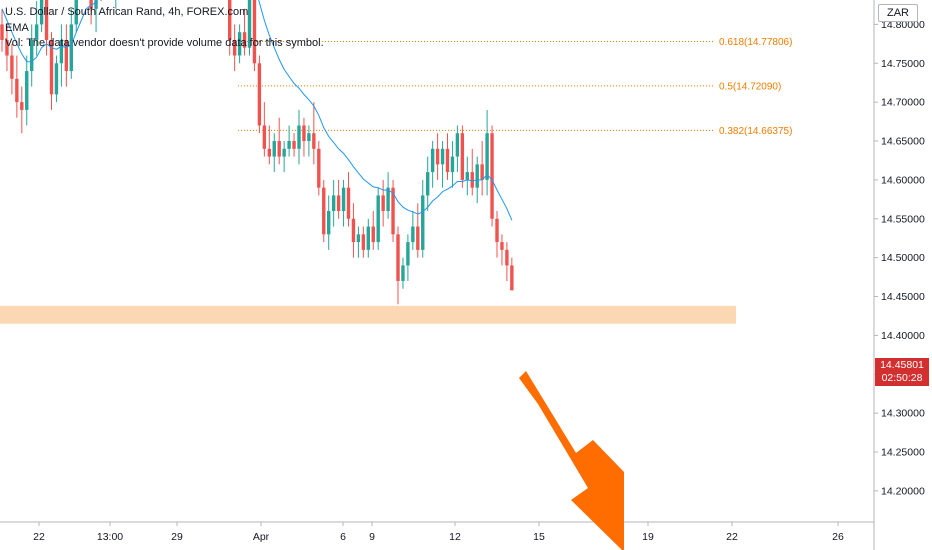 The image size is (932, 550). What do you see at coordinates (368, 314) in the screenshot?
I see `support-zone` at bounding box center [368, 314].